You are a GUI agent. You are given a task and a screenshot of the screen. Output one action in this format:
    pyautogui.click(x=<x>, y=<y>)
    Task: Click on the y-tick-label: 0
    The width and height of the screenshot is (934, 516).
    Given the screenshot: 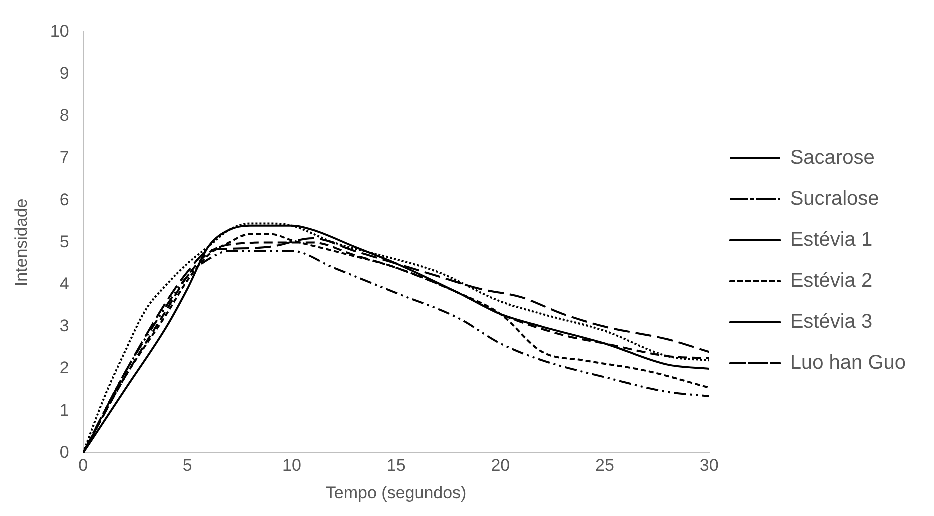 What is the action you would take?
    pyautogui.click(x=65, y=452)
    